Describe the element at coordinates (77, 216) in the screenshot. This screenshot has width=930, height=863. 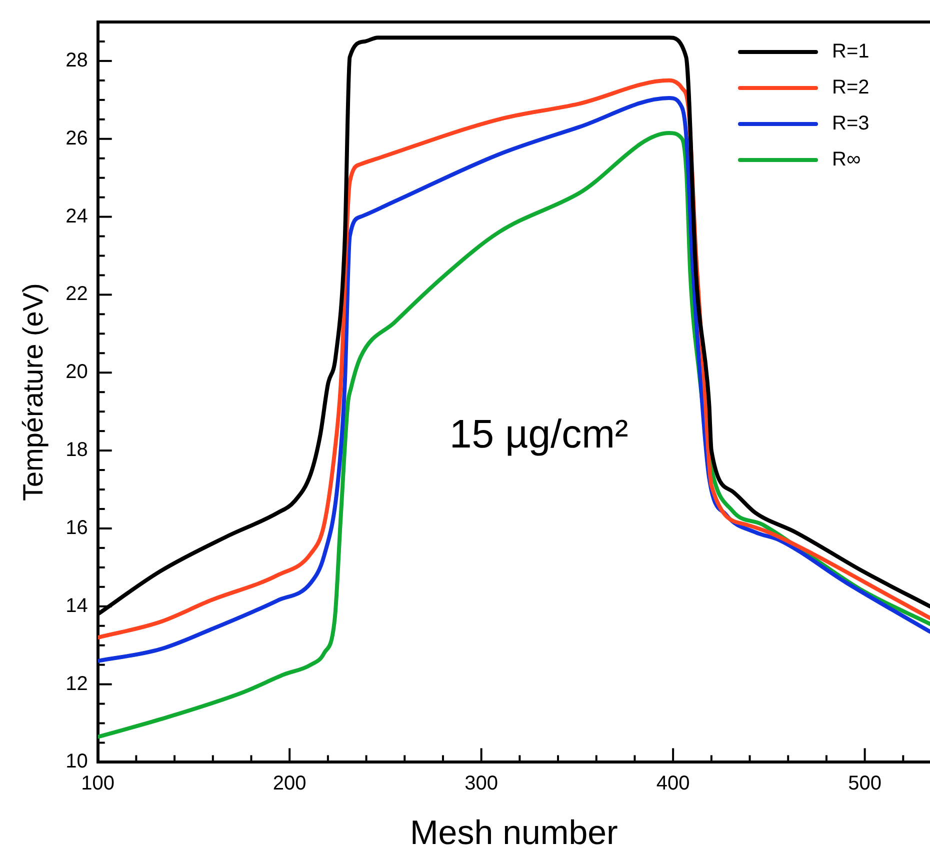
I see `y-tick-label: 24` at that location.